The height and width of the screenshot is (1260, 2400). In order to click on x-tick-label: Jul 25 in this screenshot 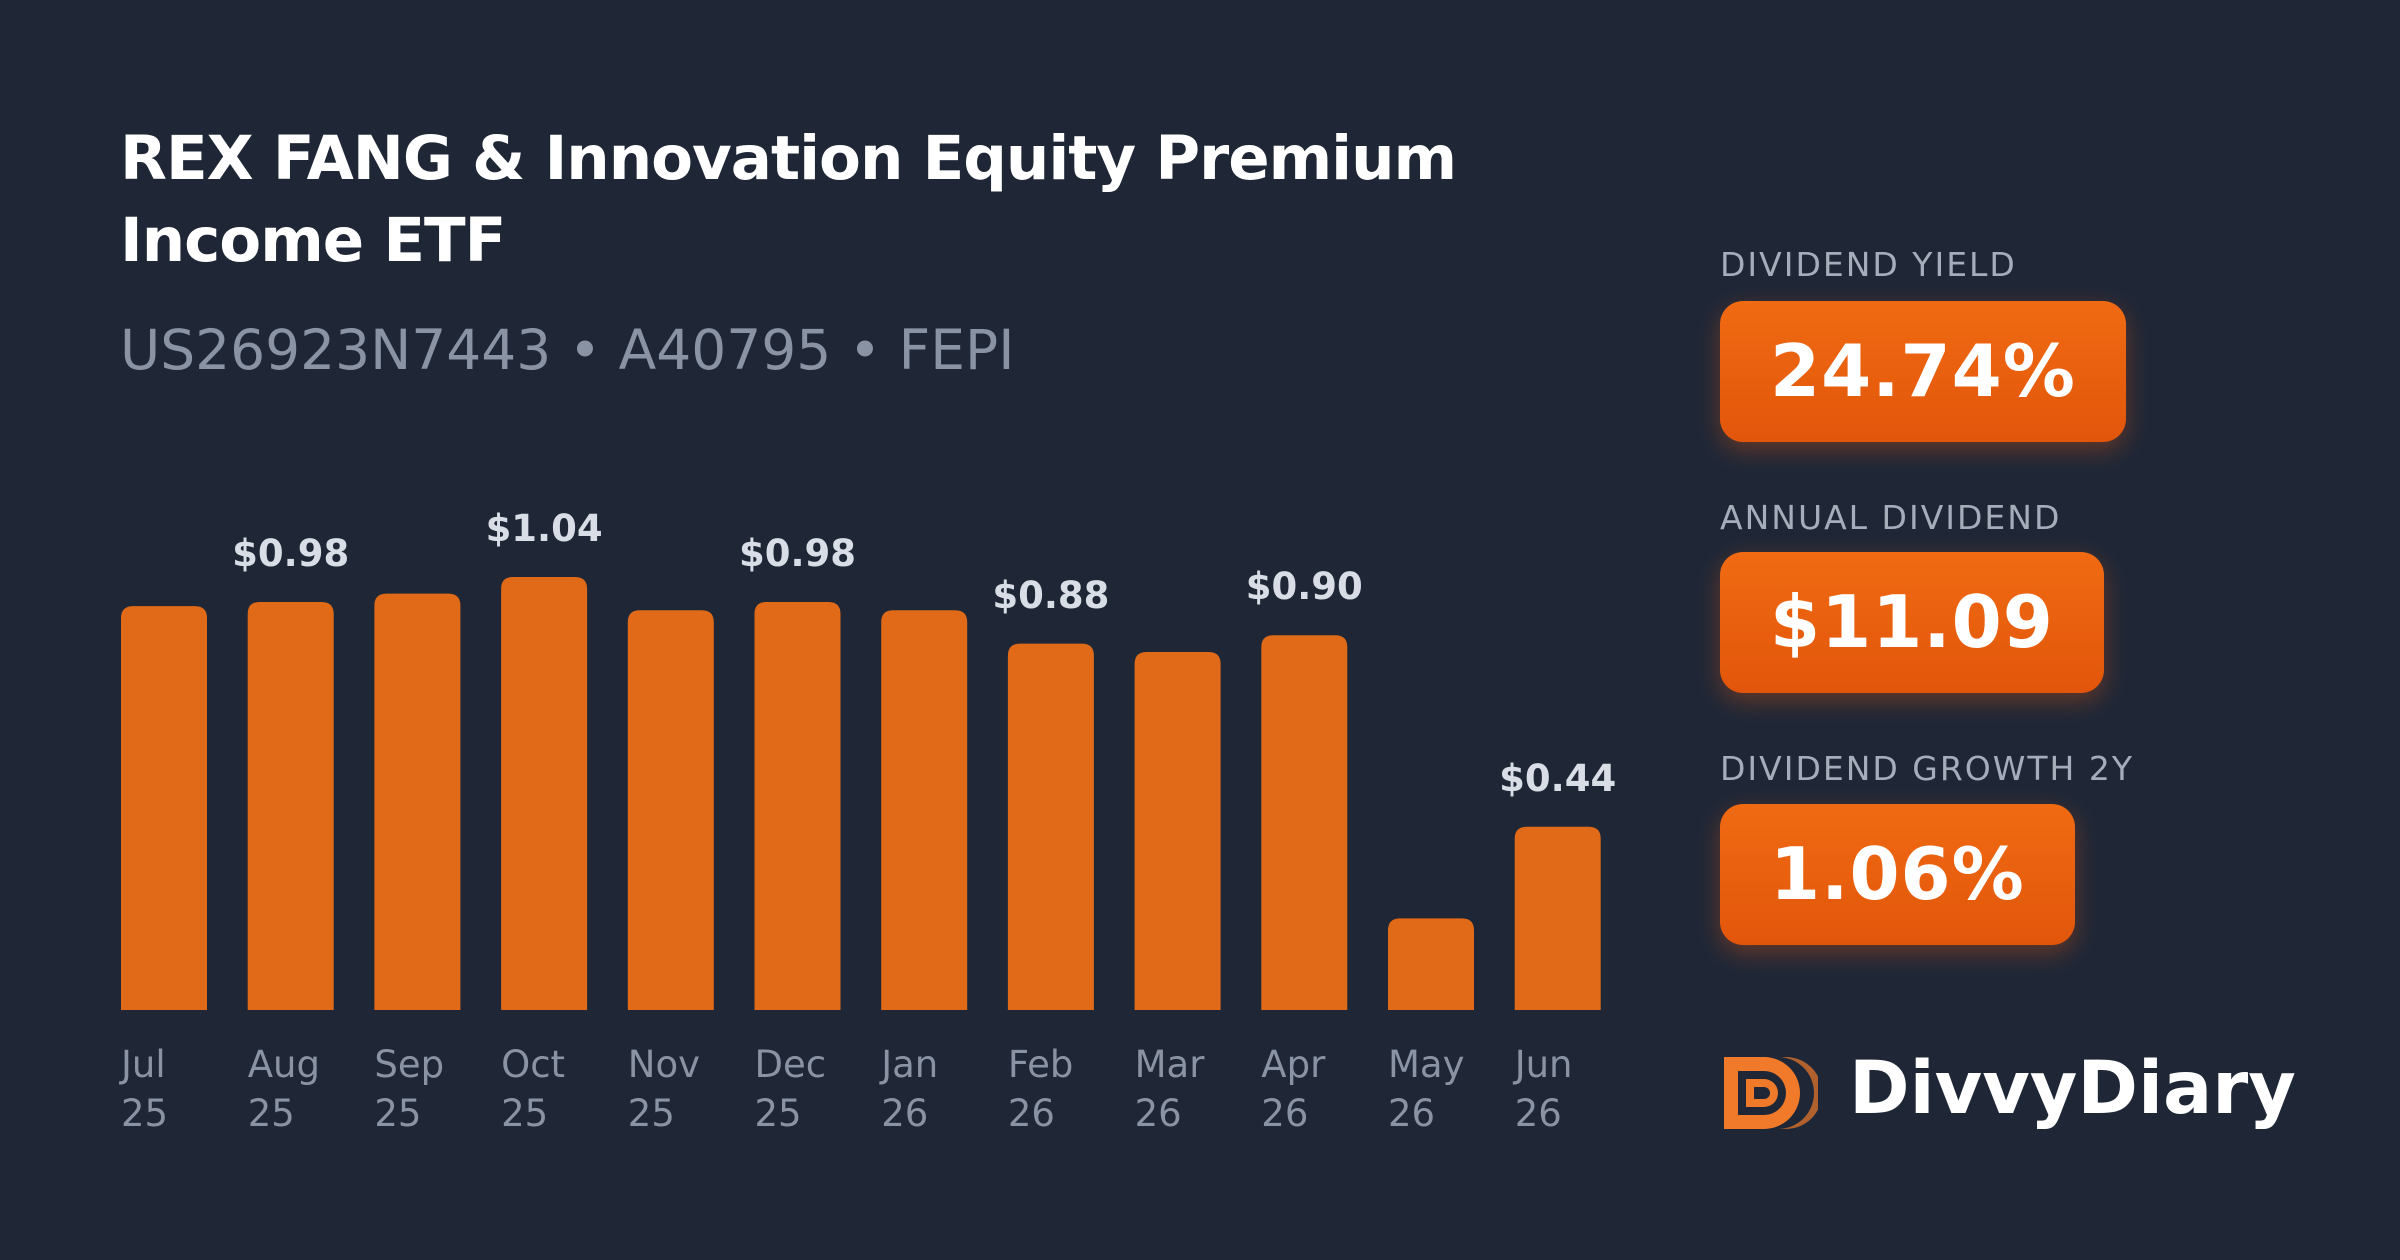, I will do `click(145, 1089)`.